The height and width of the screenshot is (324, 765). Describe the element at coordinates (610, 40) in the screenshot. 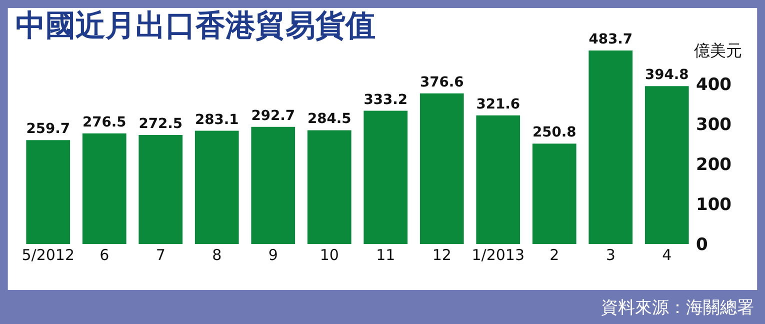

I see `data-label: 483.7` at that location.